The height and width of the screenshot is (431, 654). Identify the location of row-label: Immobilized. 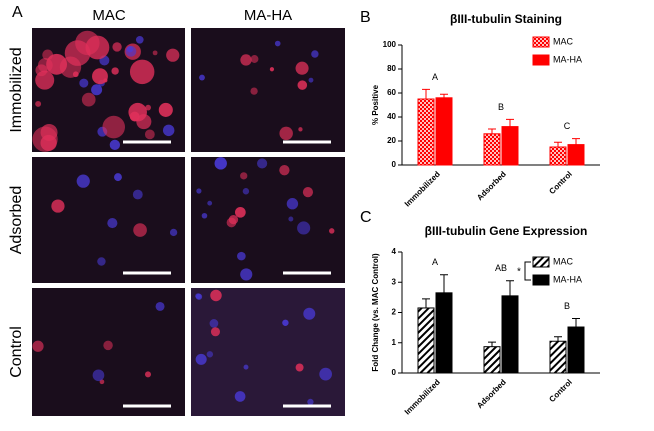
(16, 89).